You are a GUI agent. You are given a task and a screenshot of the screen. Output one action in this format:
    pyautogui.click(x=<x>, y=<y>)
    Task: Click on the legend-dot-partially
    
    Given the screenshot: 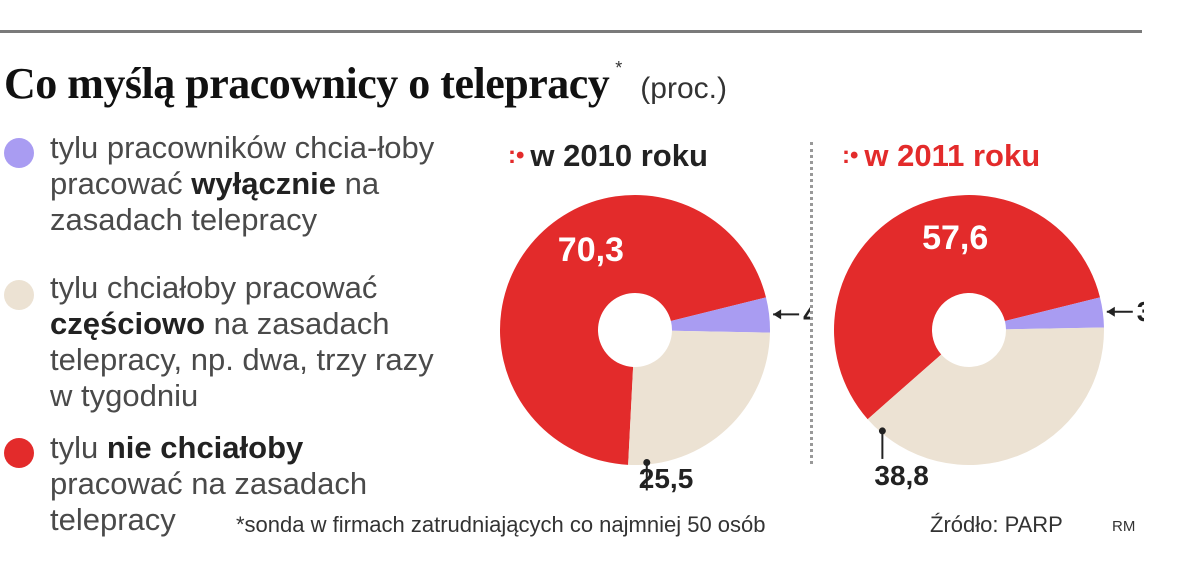 What is the action you would take?
    pyautogui.click(x=19, y=295)
    